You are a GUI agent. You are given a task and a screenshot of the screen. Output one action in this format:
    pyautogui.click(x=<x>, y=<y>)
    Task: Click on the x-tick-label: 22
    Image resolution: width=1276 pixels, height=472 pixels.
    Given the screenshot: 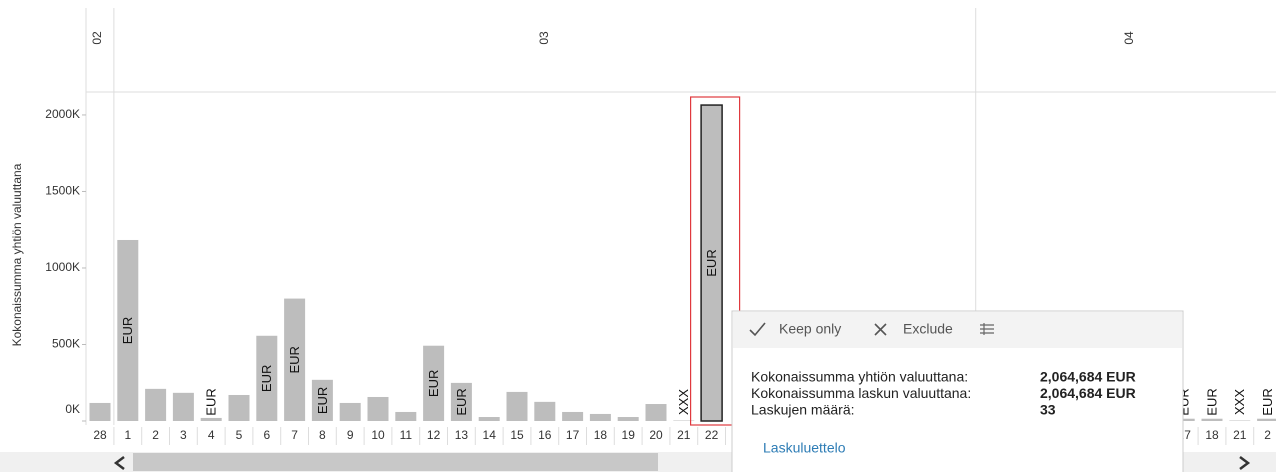 What is the action you would take?
    pyautogui.click(x=712, y=435)
    